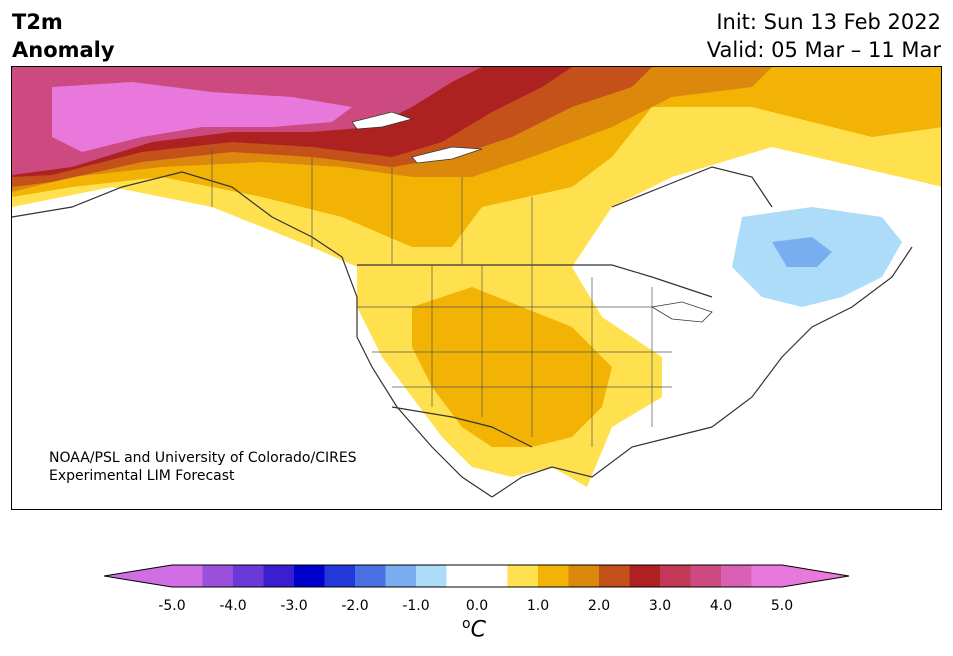  Describe the element at coordinates (538, 606) in the screenshot. I see `colorbar-tick-label: 1.0` at that location.